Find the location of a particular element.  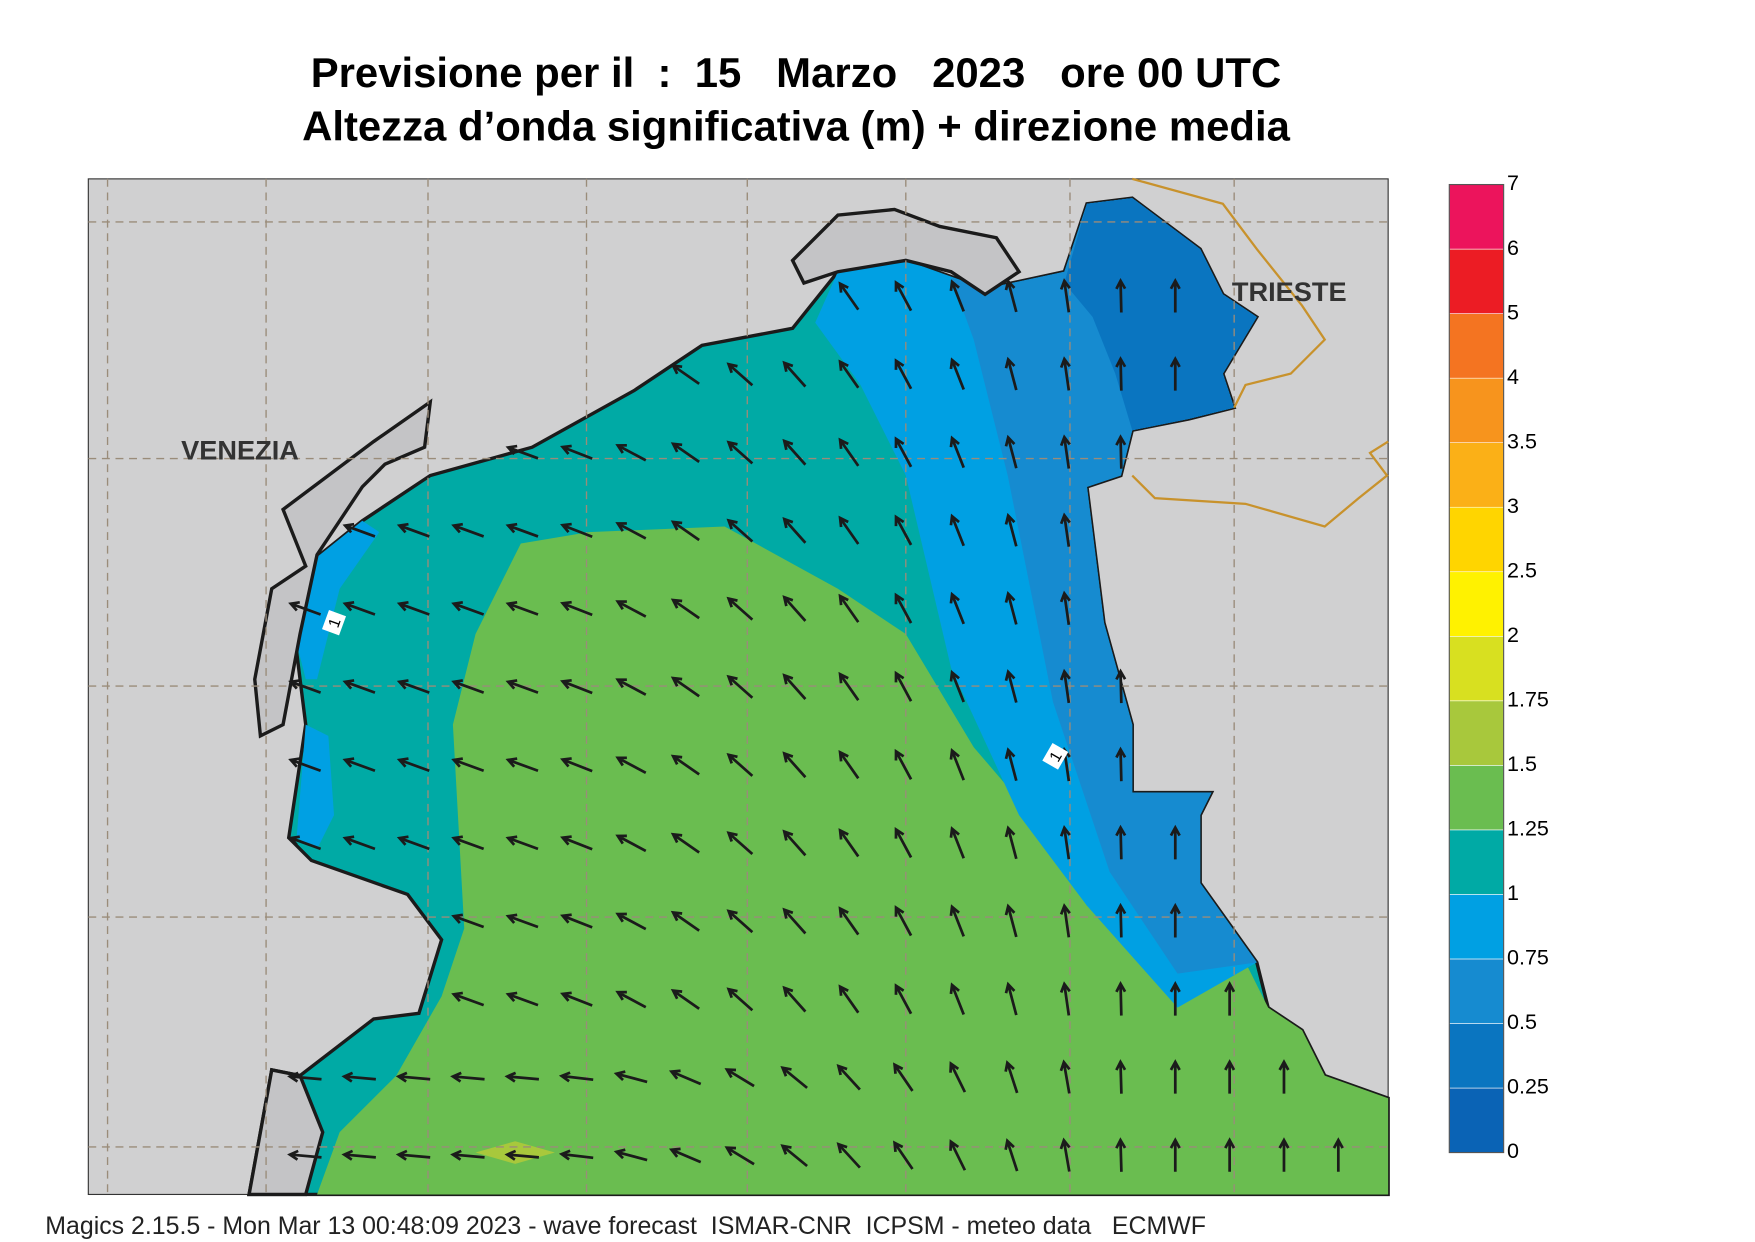

colorbar-tick-label: 3 is located at coordinates (1513, 506).